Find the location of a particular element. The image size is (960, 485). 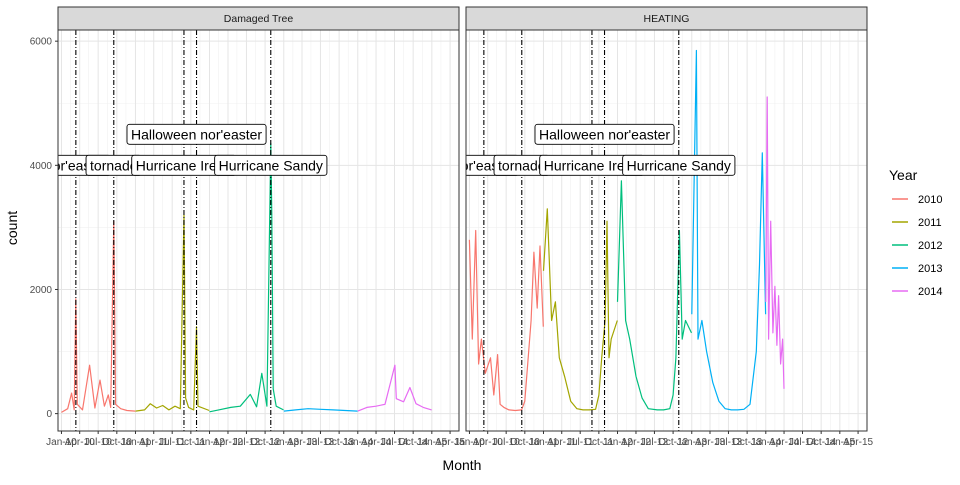

legend-title: Year is located at coordinates (903, 175).